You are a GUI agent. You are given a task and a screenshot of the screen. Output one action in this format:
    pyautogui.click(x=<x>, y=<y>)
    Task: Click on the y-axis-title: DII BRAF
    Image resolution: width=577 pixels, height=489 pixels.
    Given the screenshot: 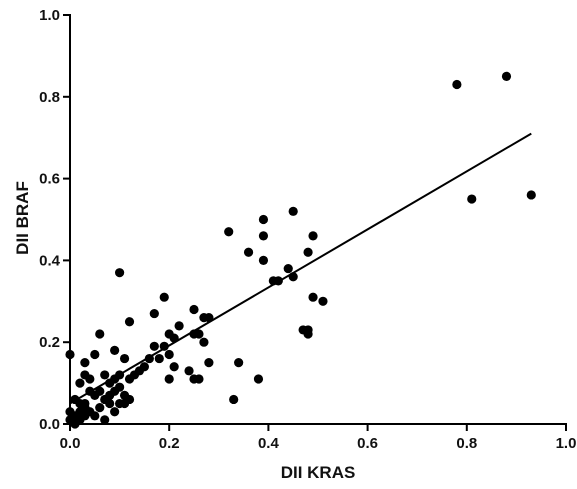 What is the action you would take?
    pyautogui.click(x=22, y=218)
    